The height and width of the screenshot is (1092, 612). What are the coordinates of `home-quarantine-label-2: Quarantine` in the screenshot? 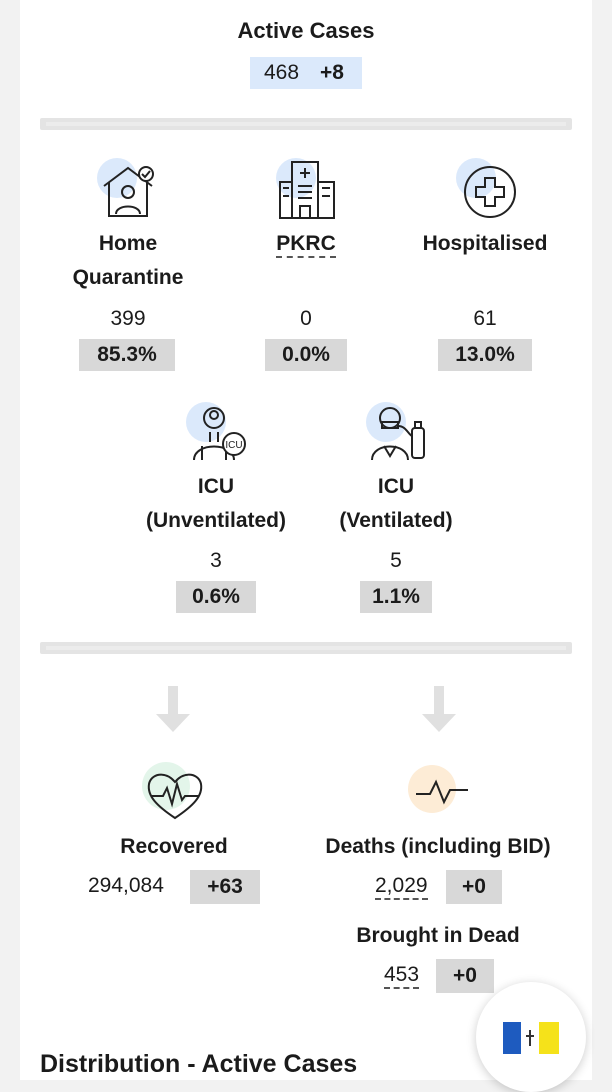 It's located at (128, 277).